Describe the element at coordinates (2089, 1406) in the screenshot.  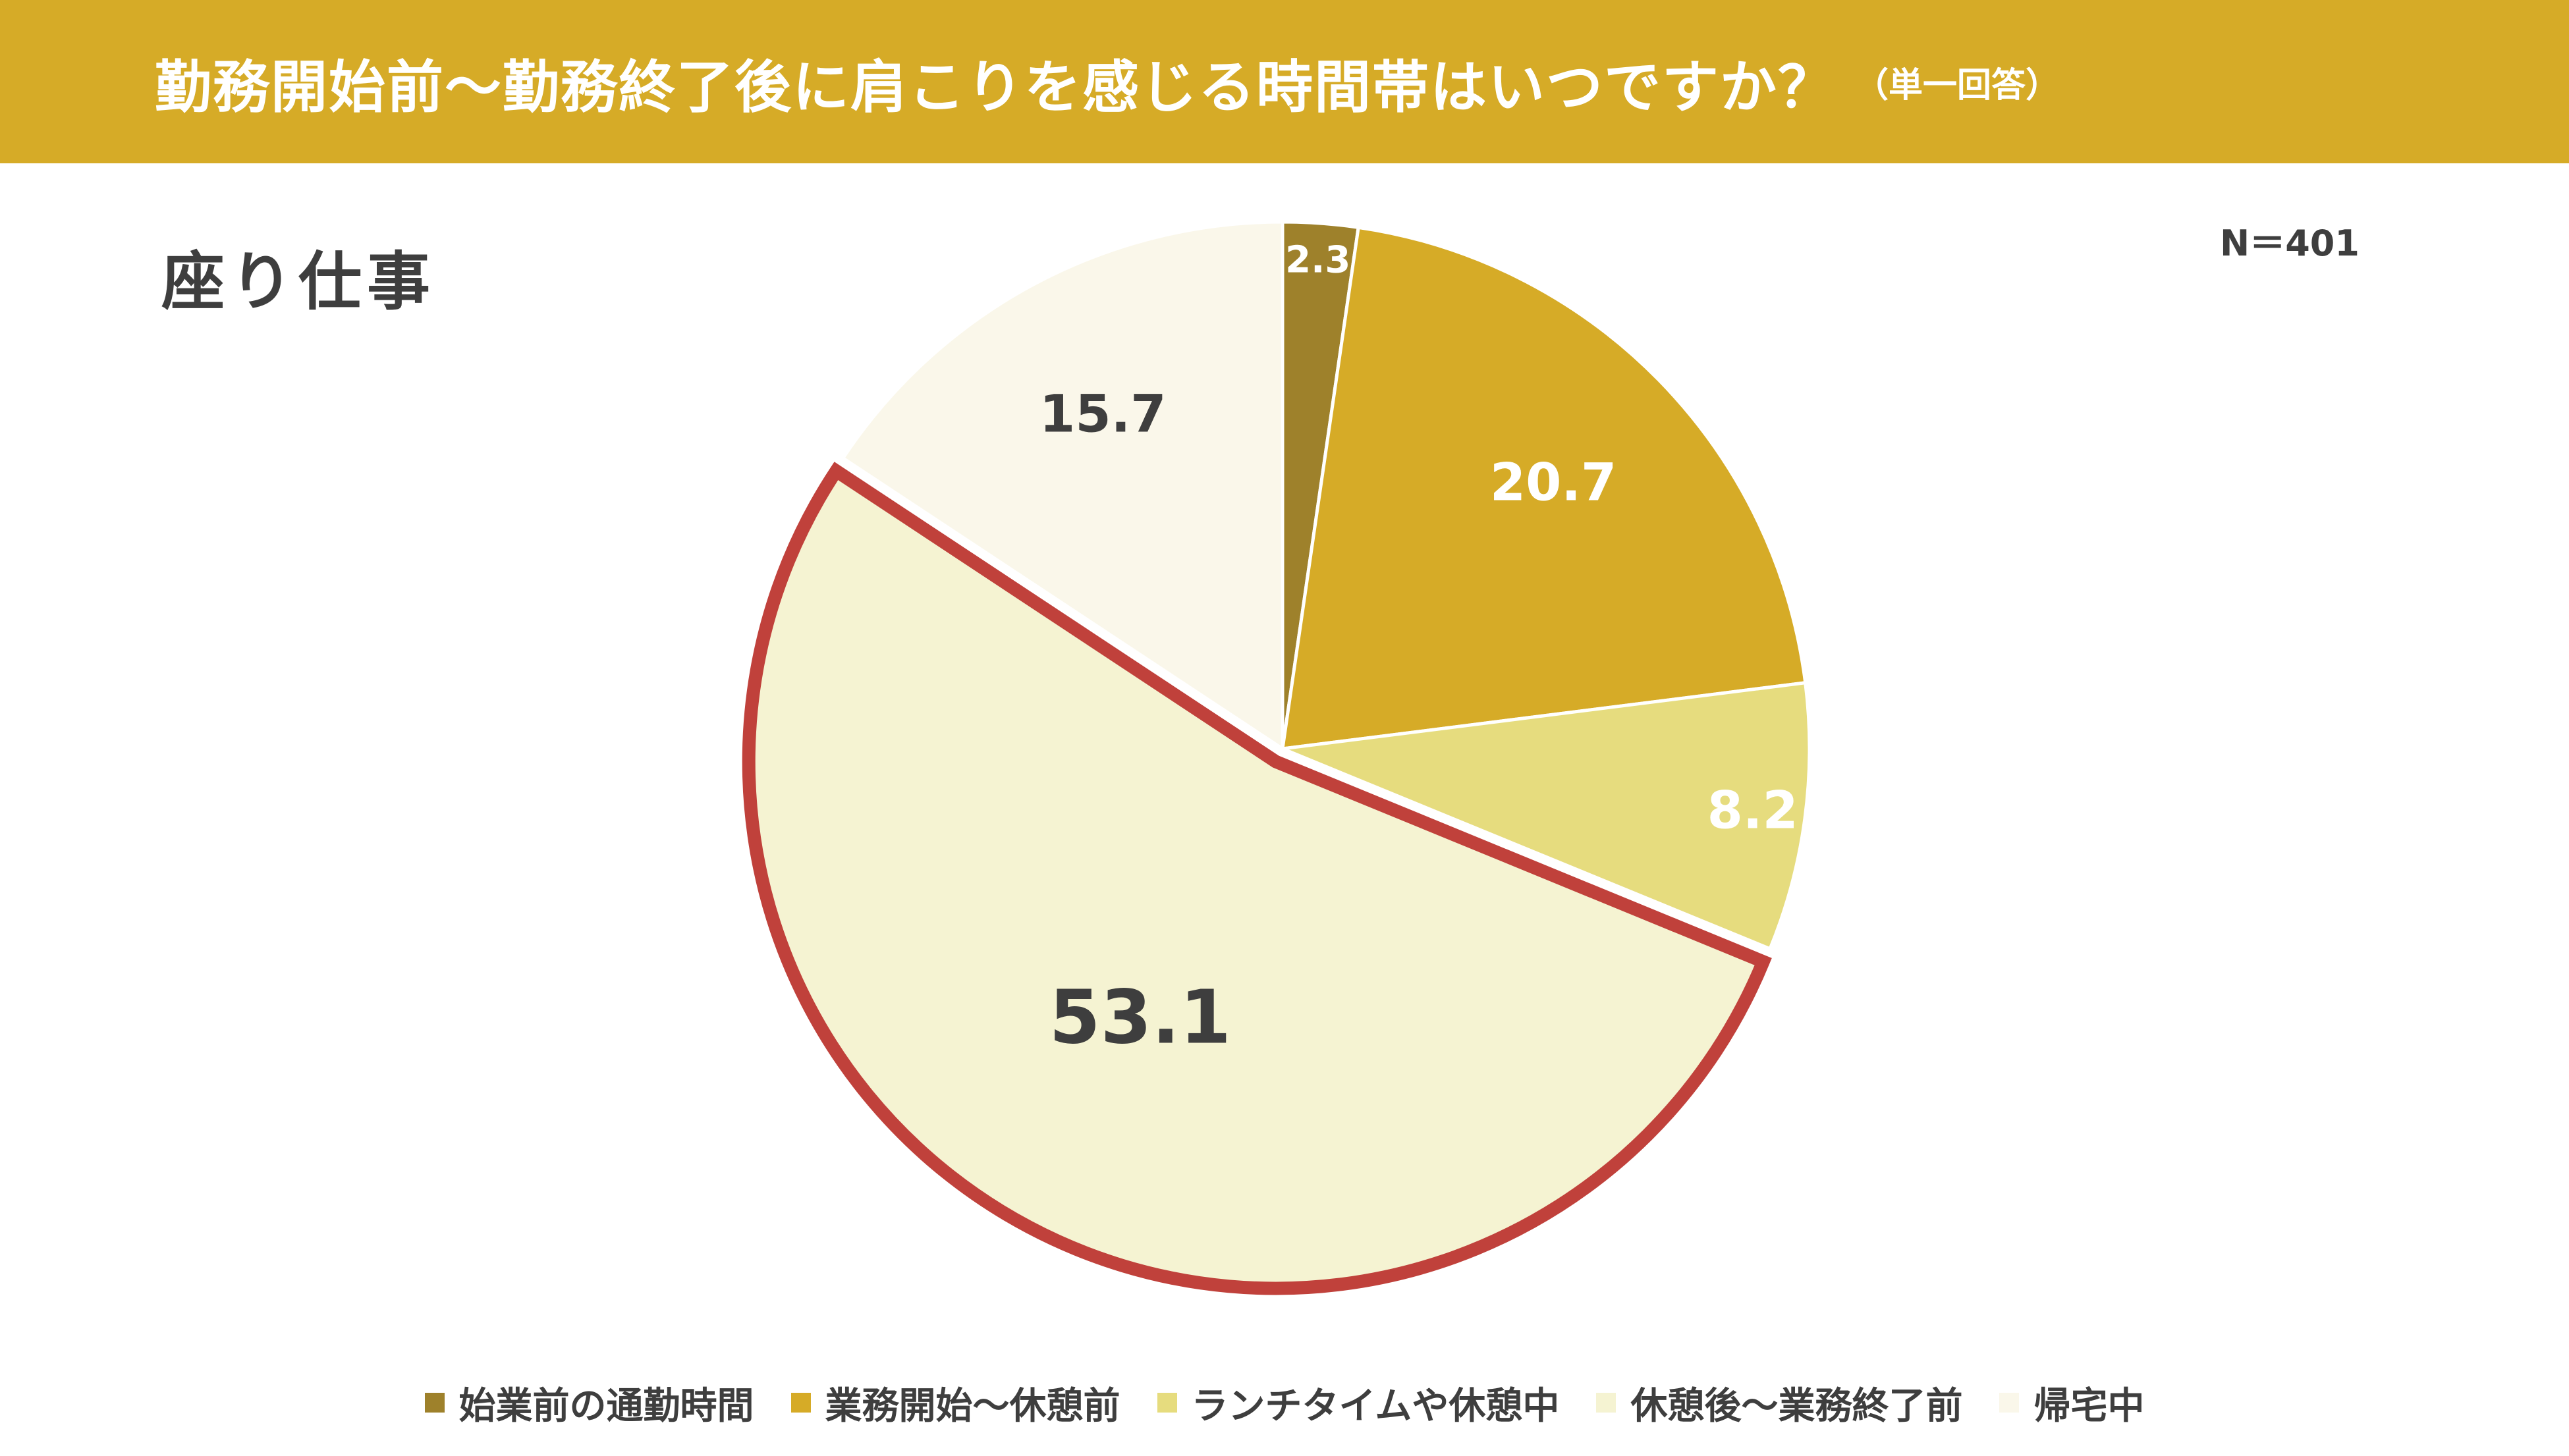
I see `legend-label: 帰宅中` at that location.